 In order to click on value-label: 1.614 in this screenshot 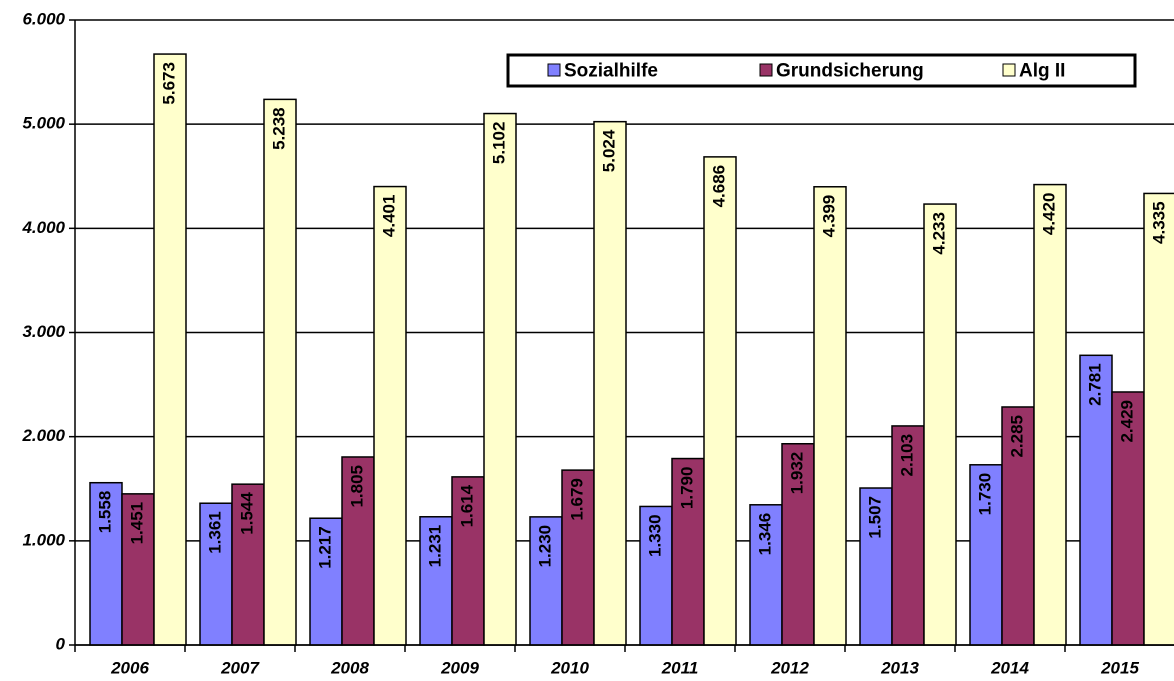, I will do `click(466, 505)`.